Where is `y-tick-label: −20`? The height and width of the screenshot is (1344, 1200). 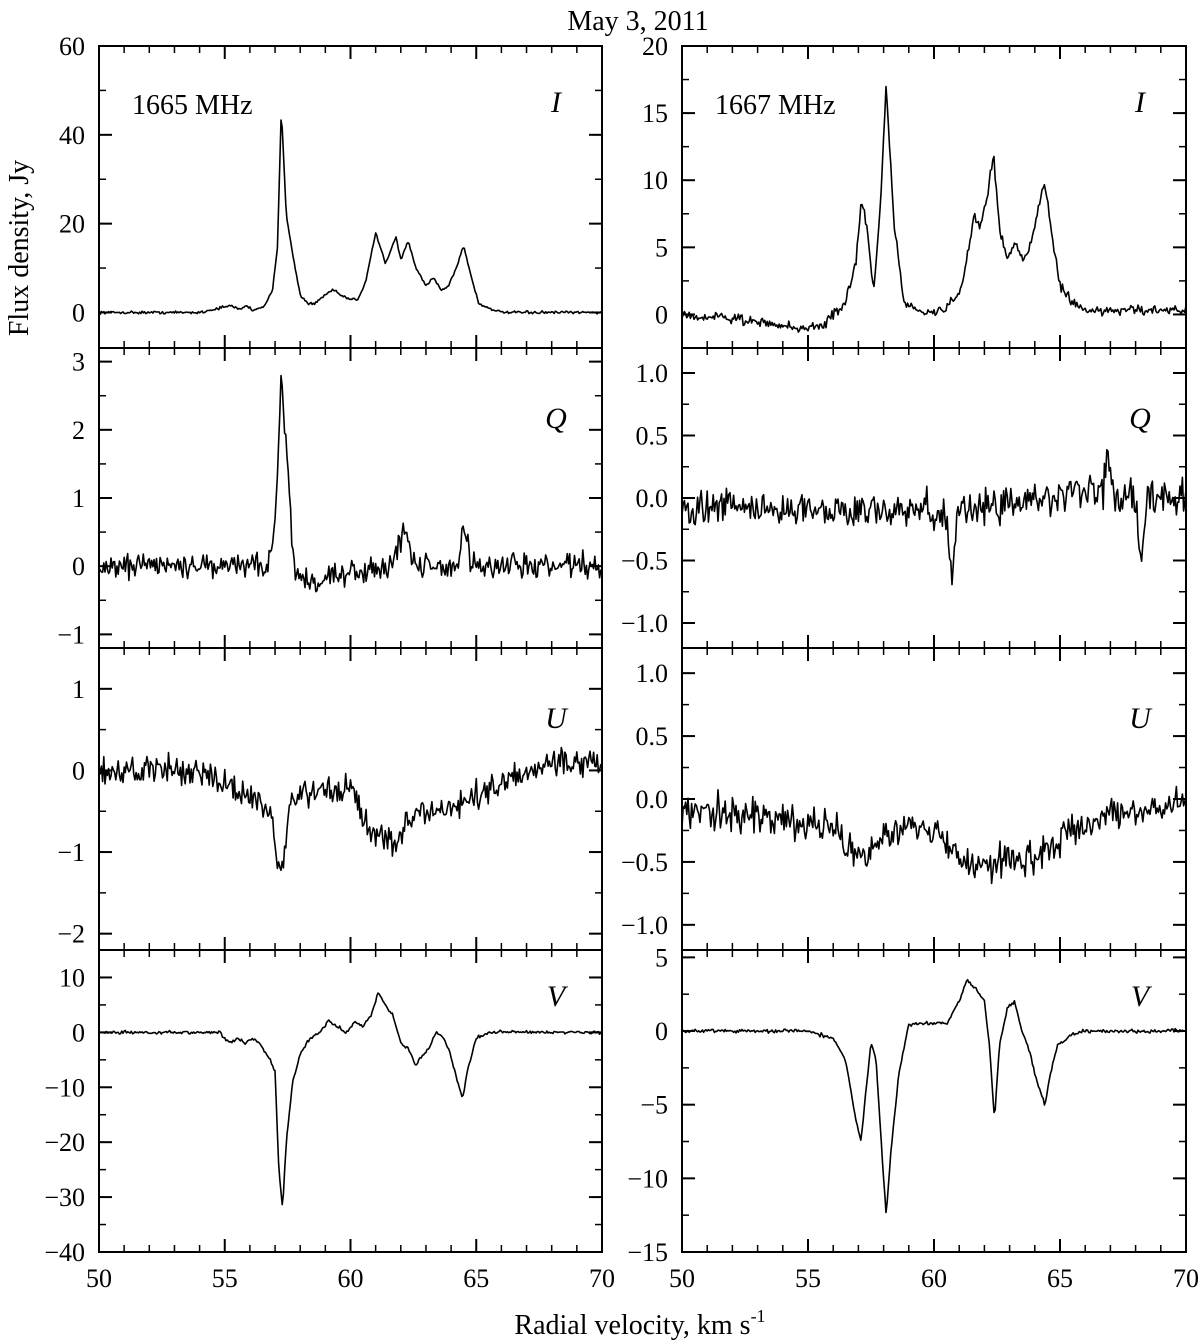 y-tick-label: −20 is located at coordinates (64, 1142).